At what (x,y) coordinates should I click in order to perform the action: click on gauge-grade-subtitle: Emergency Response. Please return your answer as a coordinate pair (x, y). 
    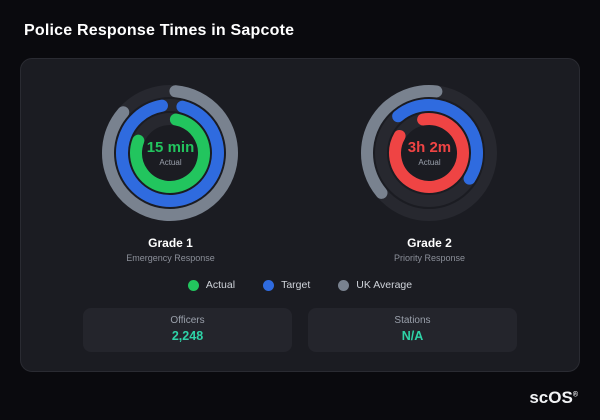
    Looking at the image, I should click on (170, 258).